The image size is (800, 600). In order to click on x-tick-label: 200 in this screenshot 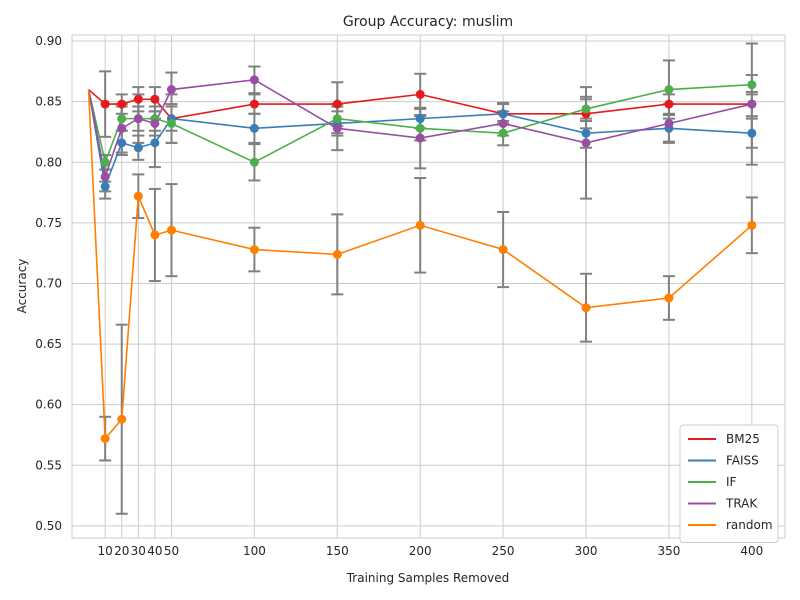, I will do `click(420, 551)`.